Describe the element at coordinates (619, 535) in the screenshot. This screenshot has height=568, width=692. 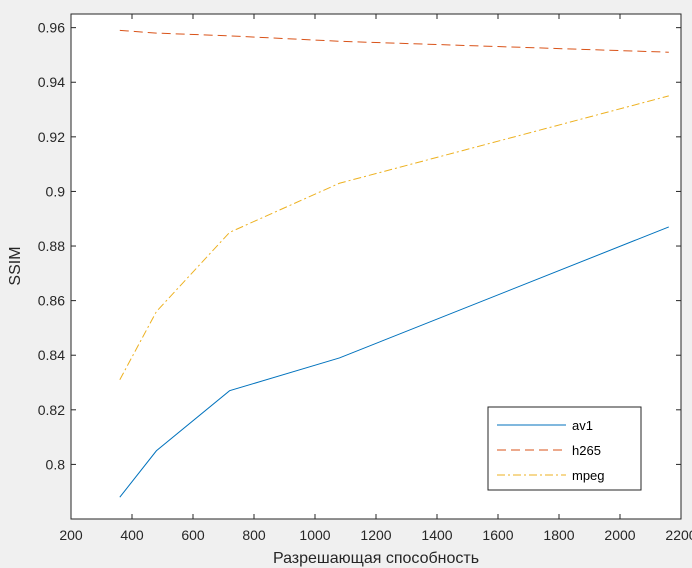
I see `x-tick-label: 2000` at that location.